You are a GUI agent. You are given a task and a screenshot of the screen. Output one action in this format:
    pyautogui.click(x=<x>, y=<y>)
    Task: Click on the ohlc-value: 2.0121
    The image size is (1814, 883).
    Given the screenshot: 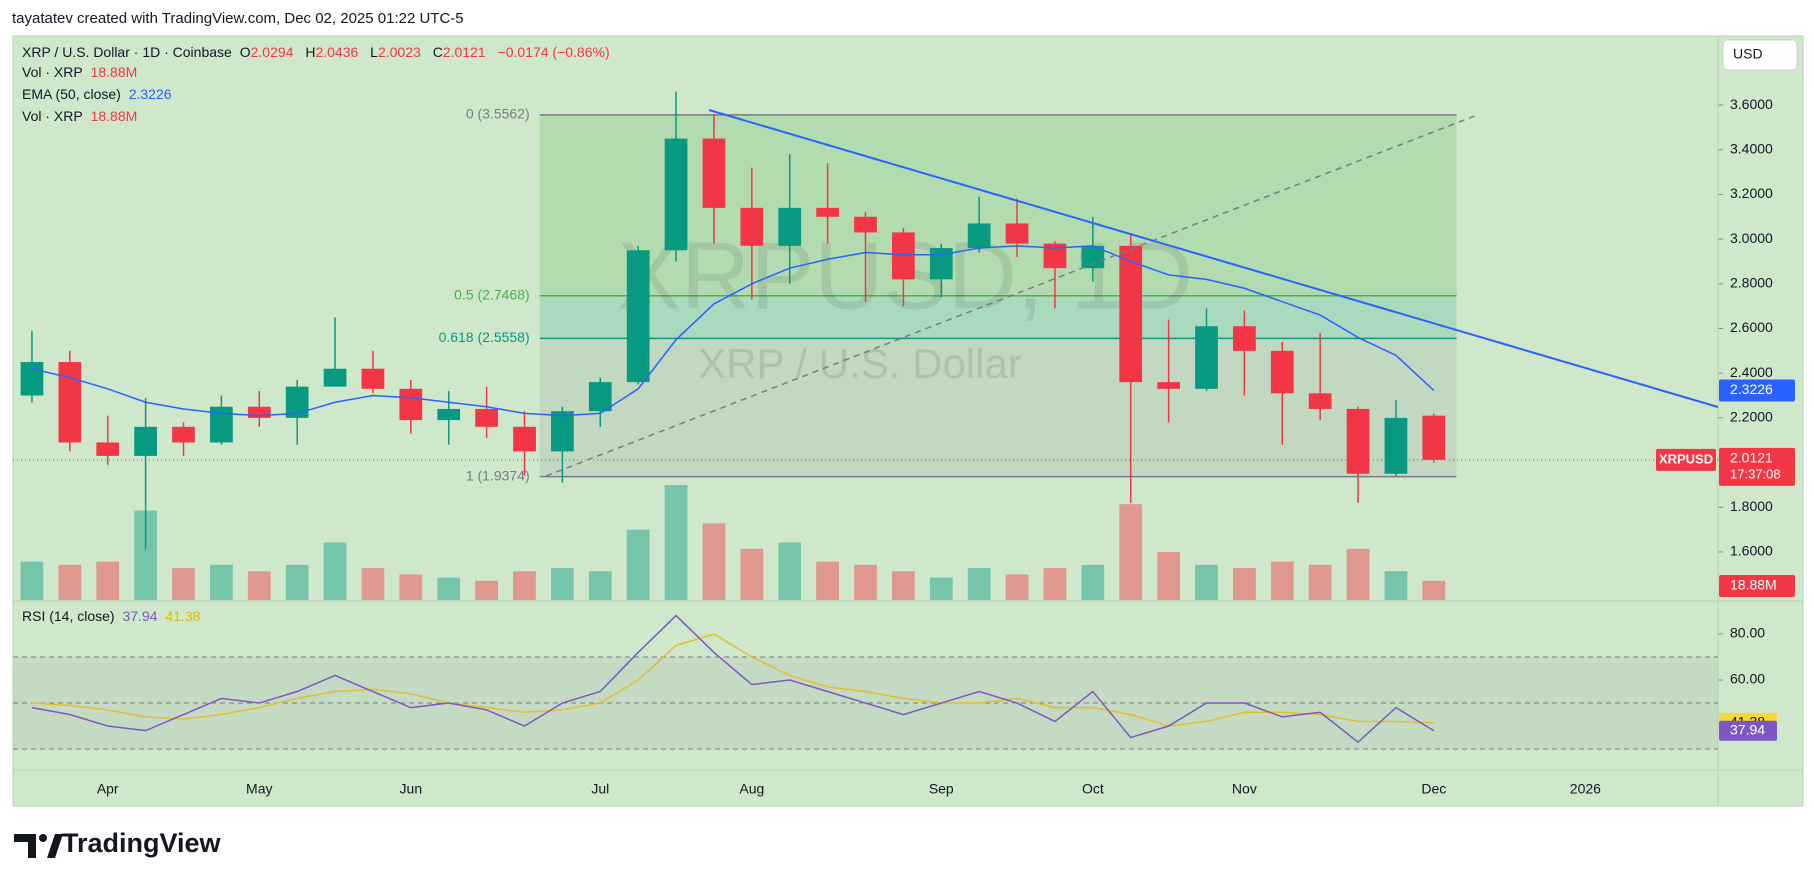 What is the action you would take?
    pyautogui.click(x=464, y=52)
    